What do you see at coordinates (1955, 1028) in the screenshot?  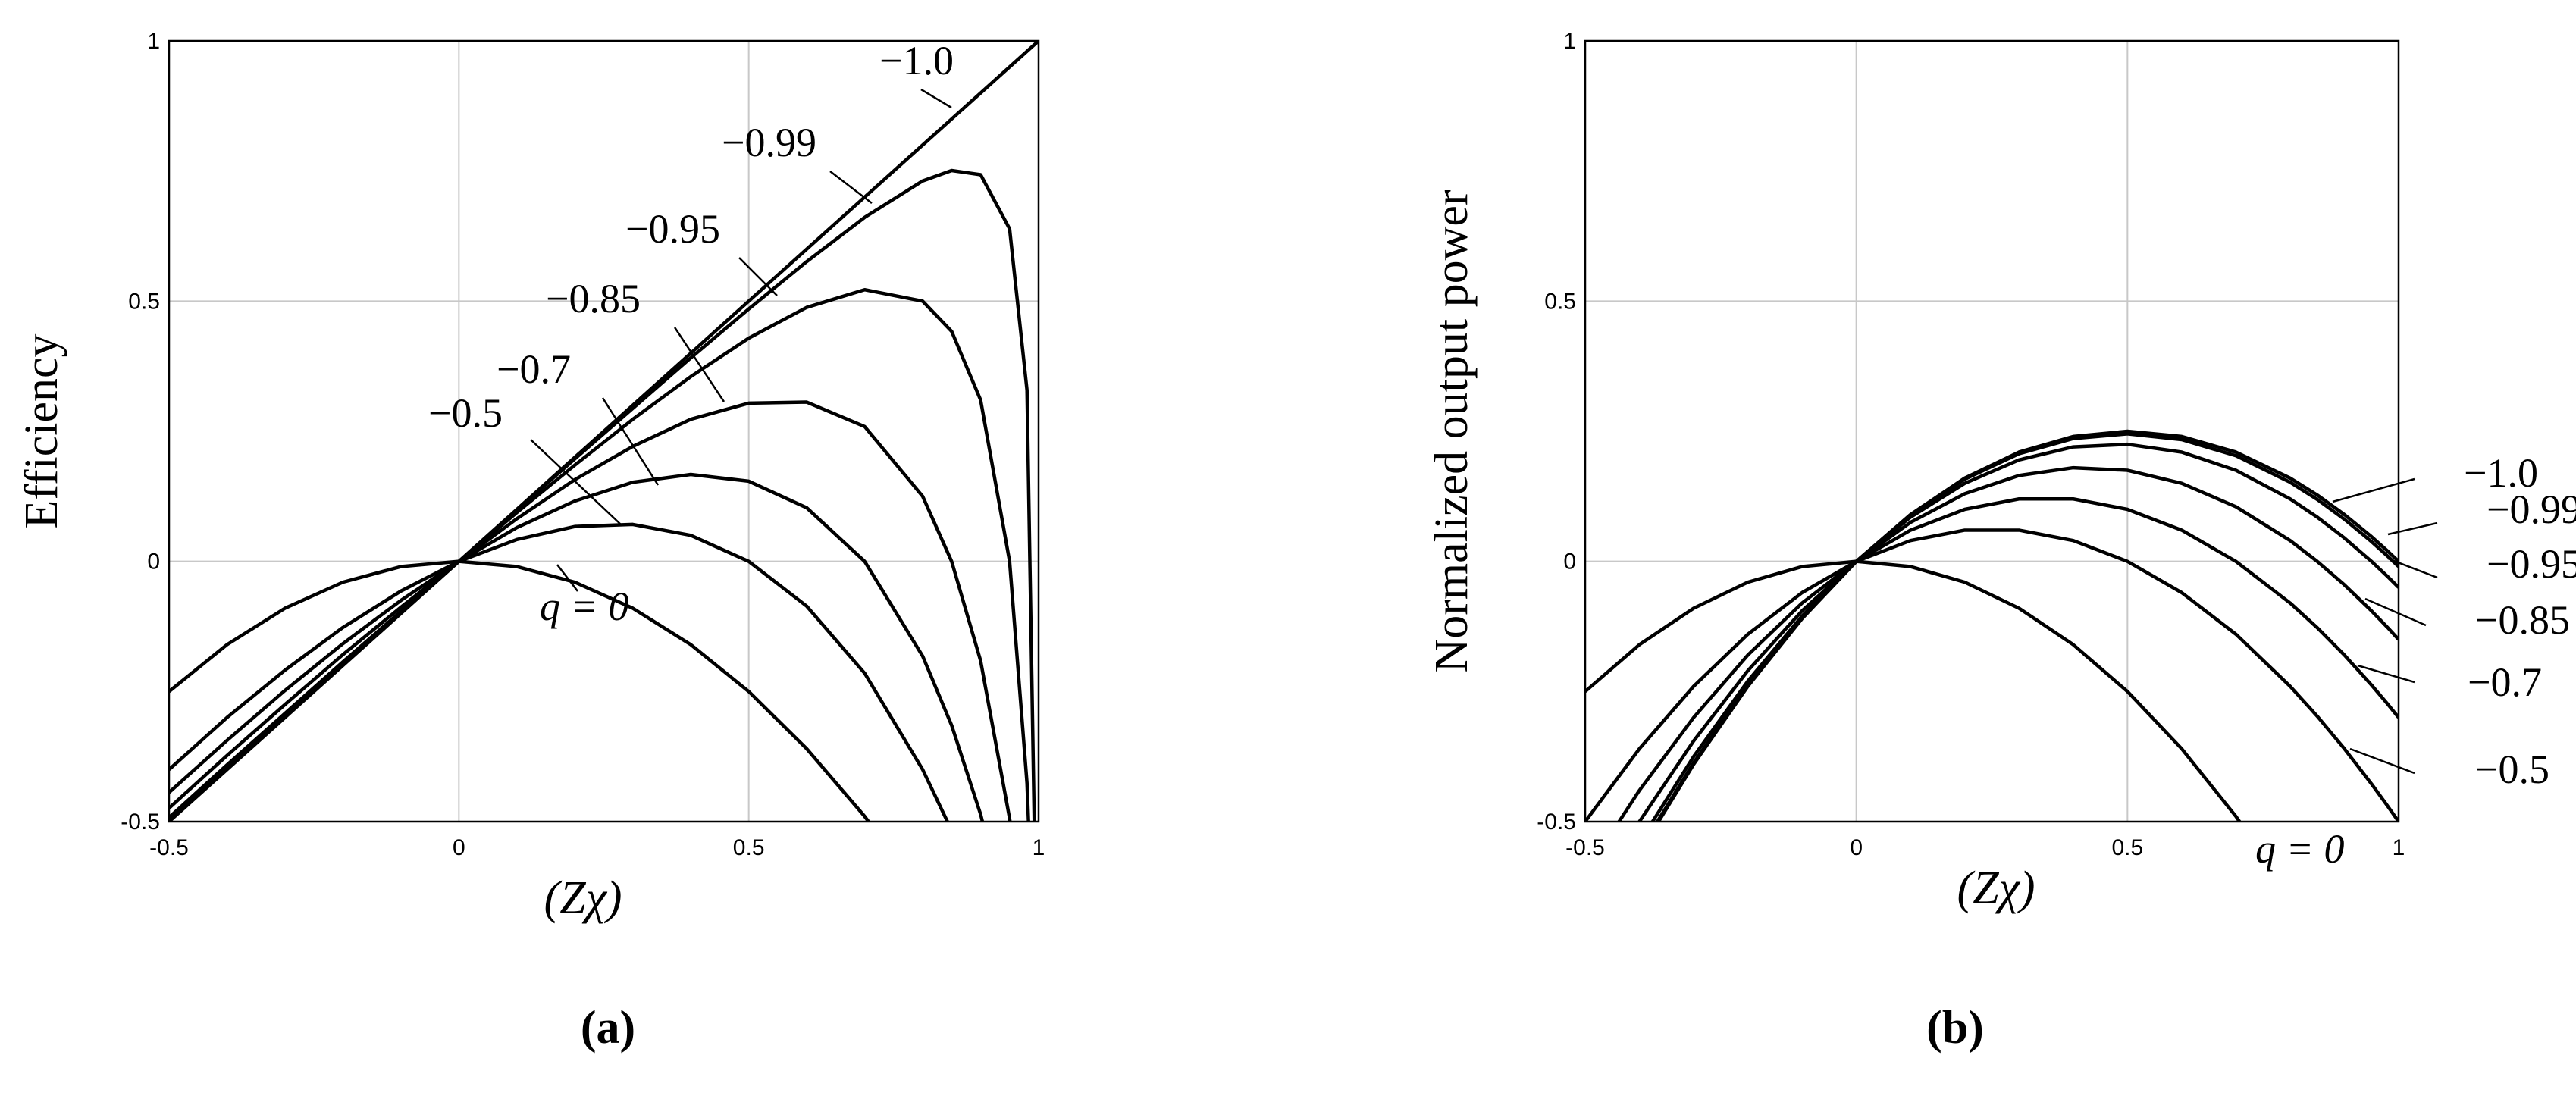 I see `panel-label: (b)` at bounding box center [1955, 1028].